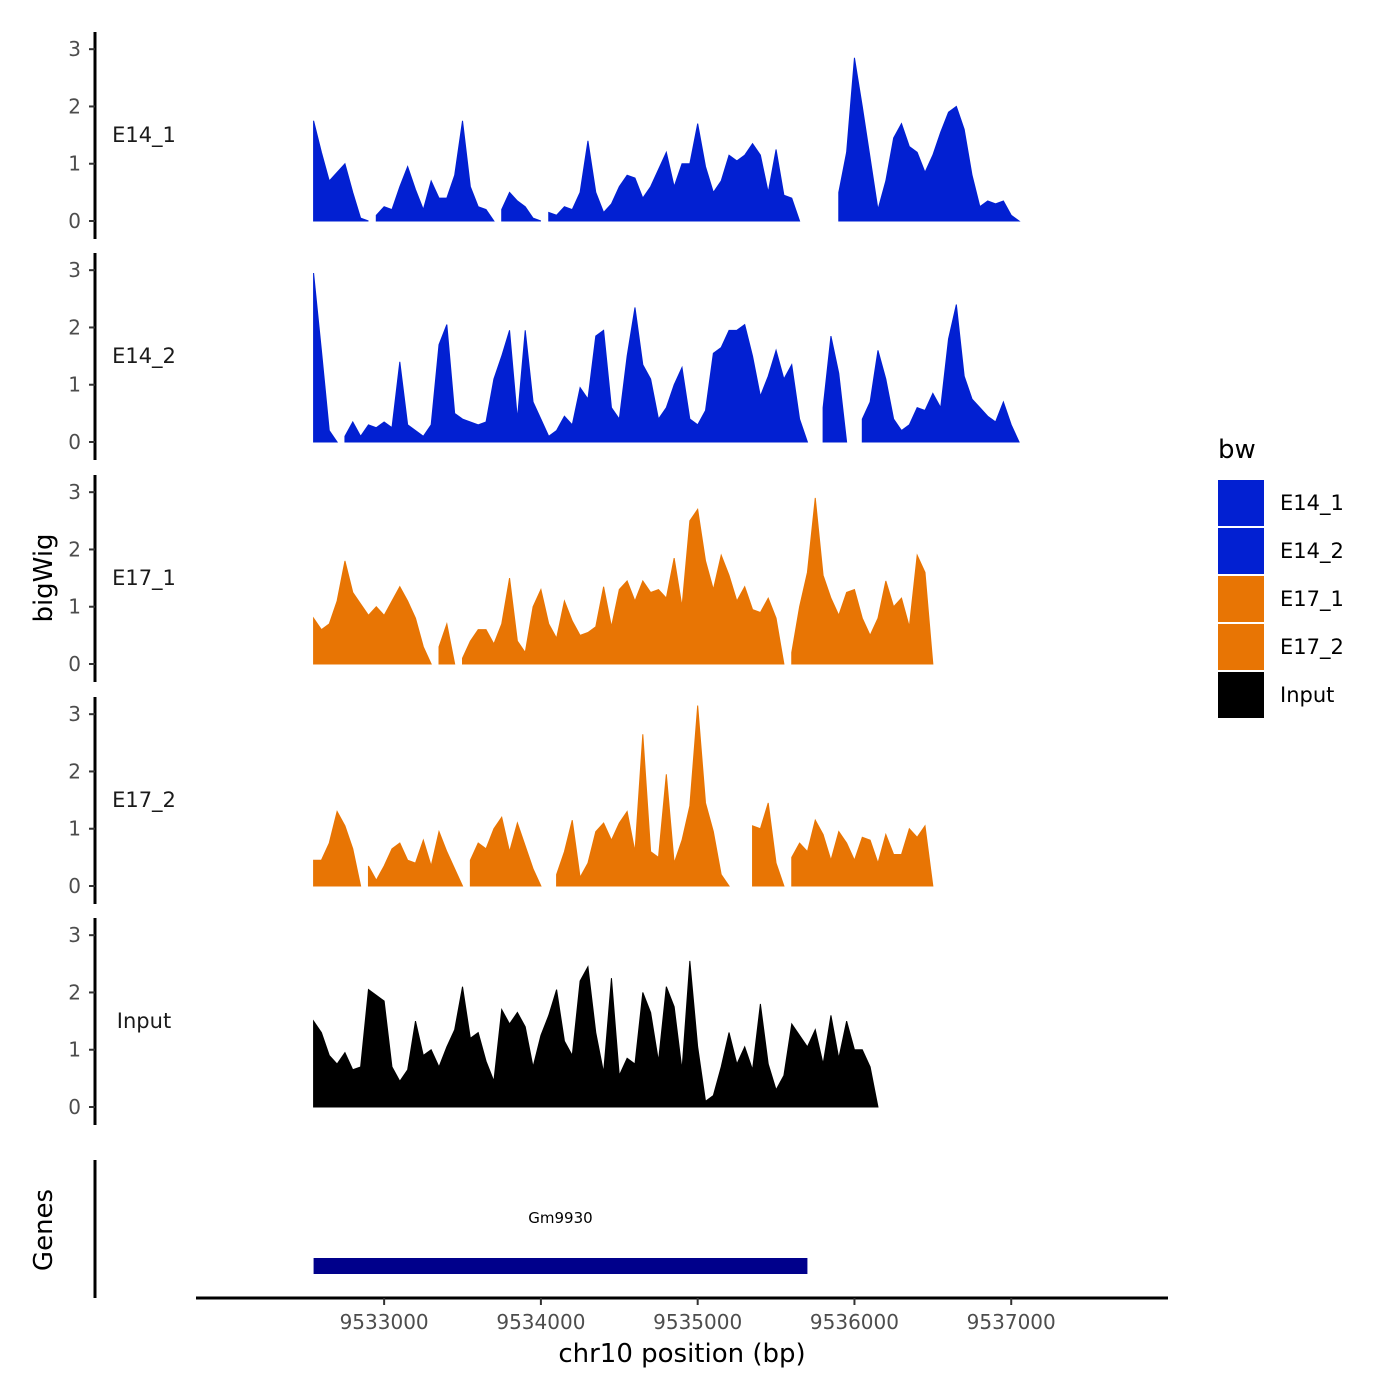  I want to click on track-panel-E14_2: 0 1 2 3 E14_2, so click(544, 356).